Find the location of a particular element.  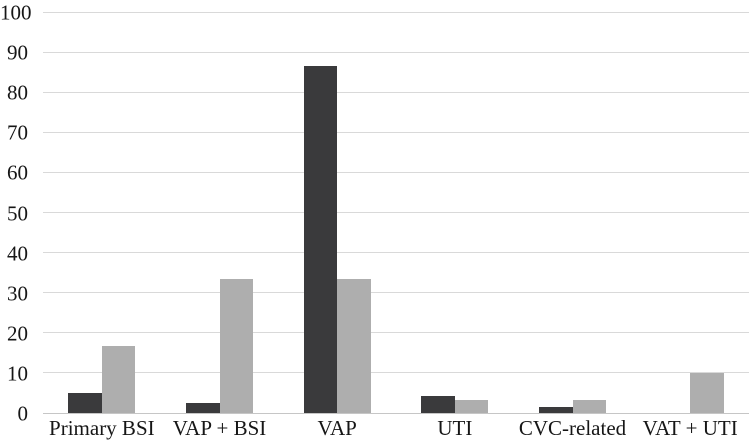

bar-dark-uti is located at coordinates (438, 404).